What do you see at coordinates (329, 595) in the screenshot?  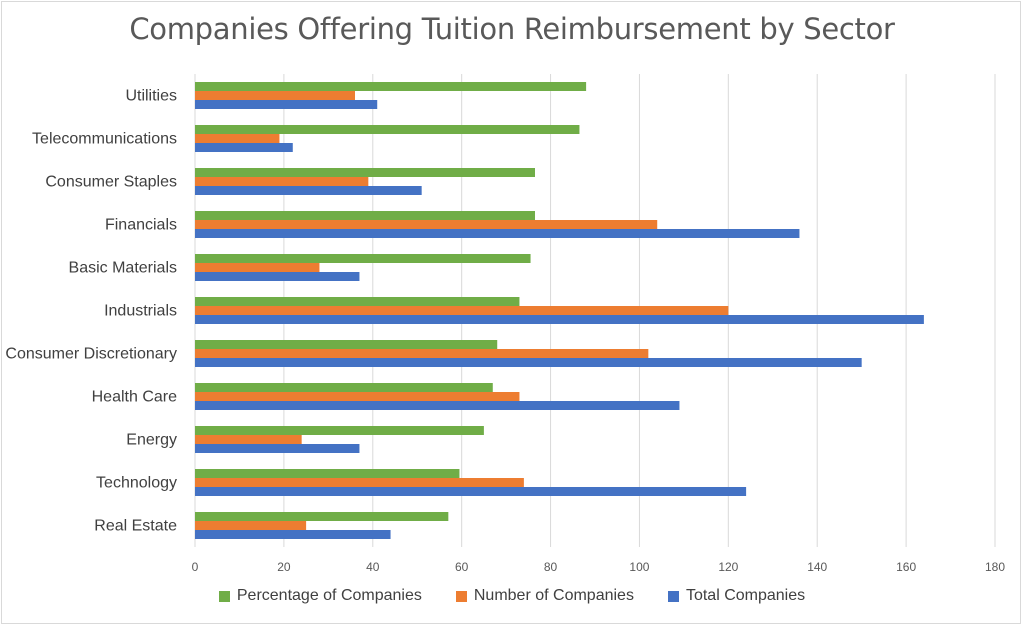 I see `legend-label: Percentage of Companies` at bounding box center [329, 595].